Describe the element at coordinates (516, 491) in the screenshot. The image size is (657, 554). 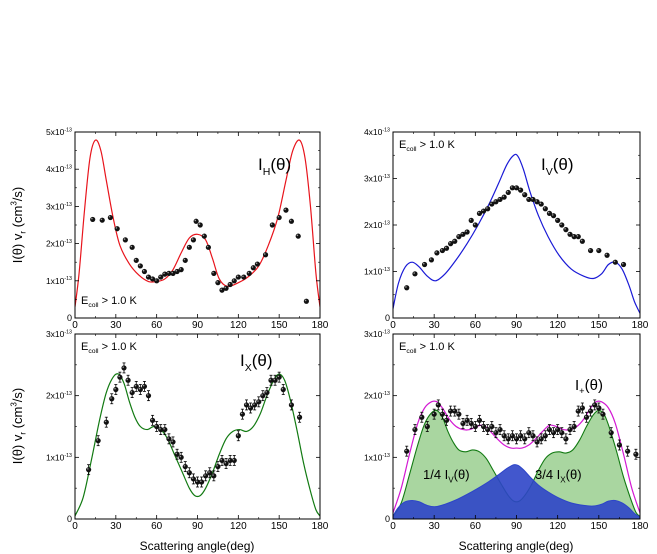
I see `area-1-4-iv` at that location.